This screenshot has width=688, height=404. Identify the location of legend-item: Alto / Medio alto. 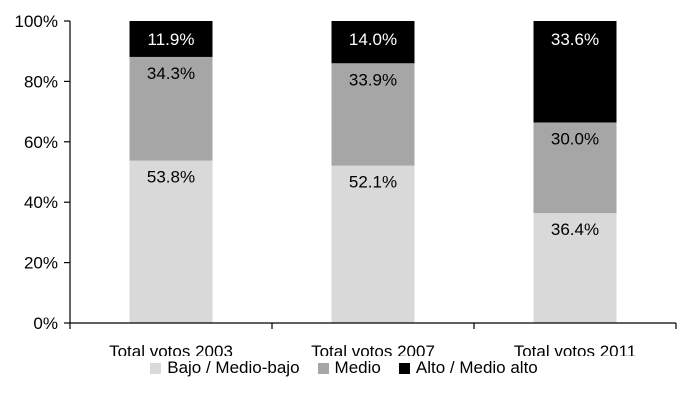
(468, 368).